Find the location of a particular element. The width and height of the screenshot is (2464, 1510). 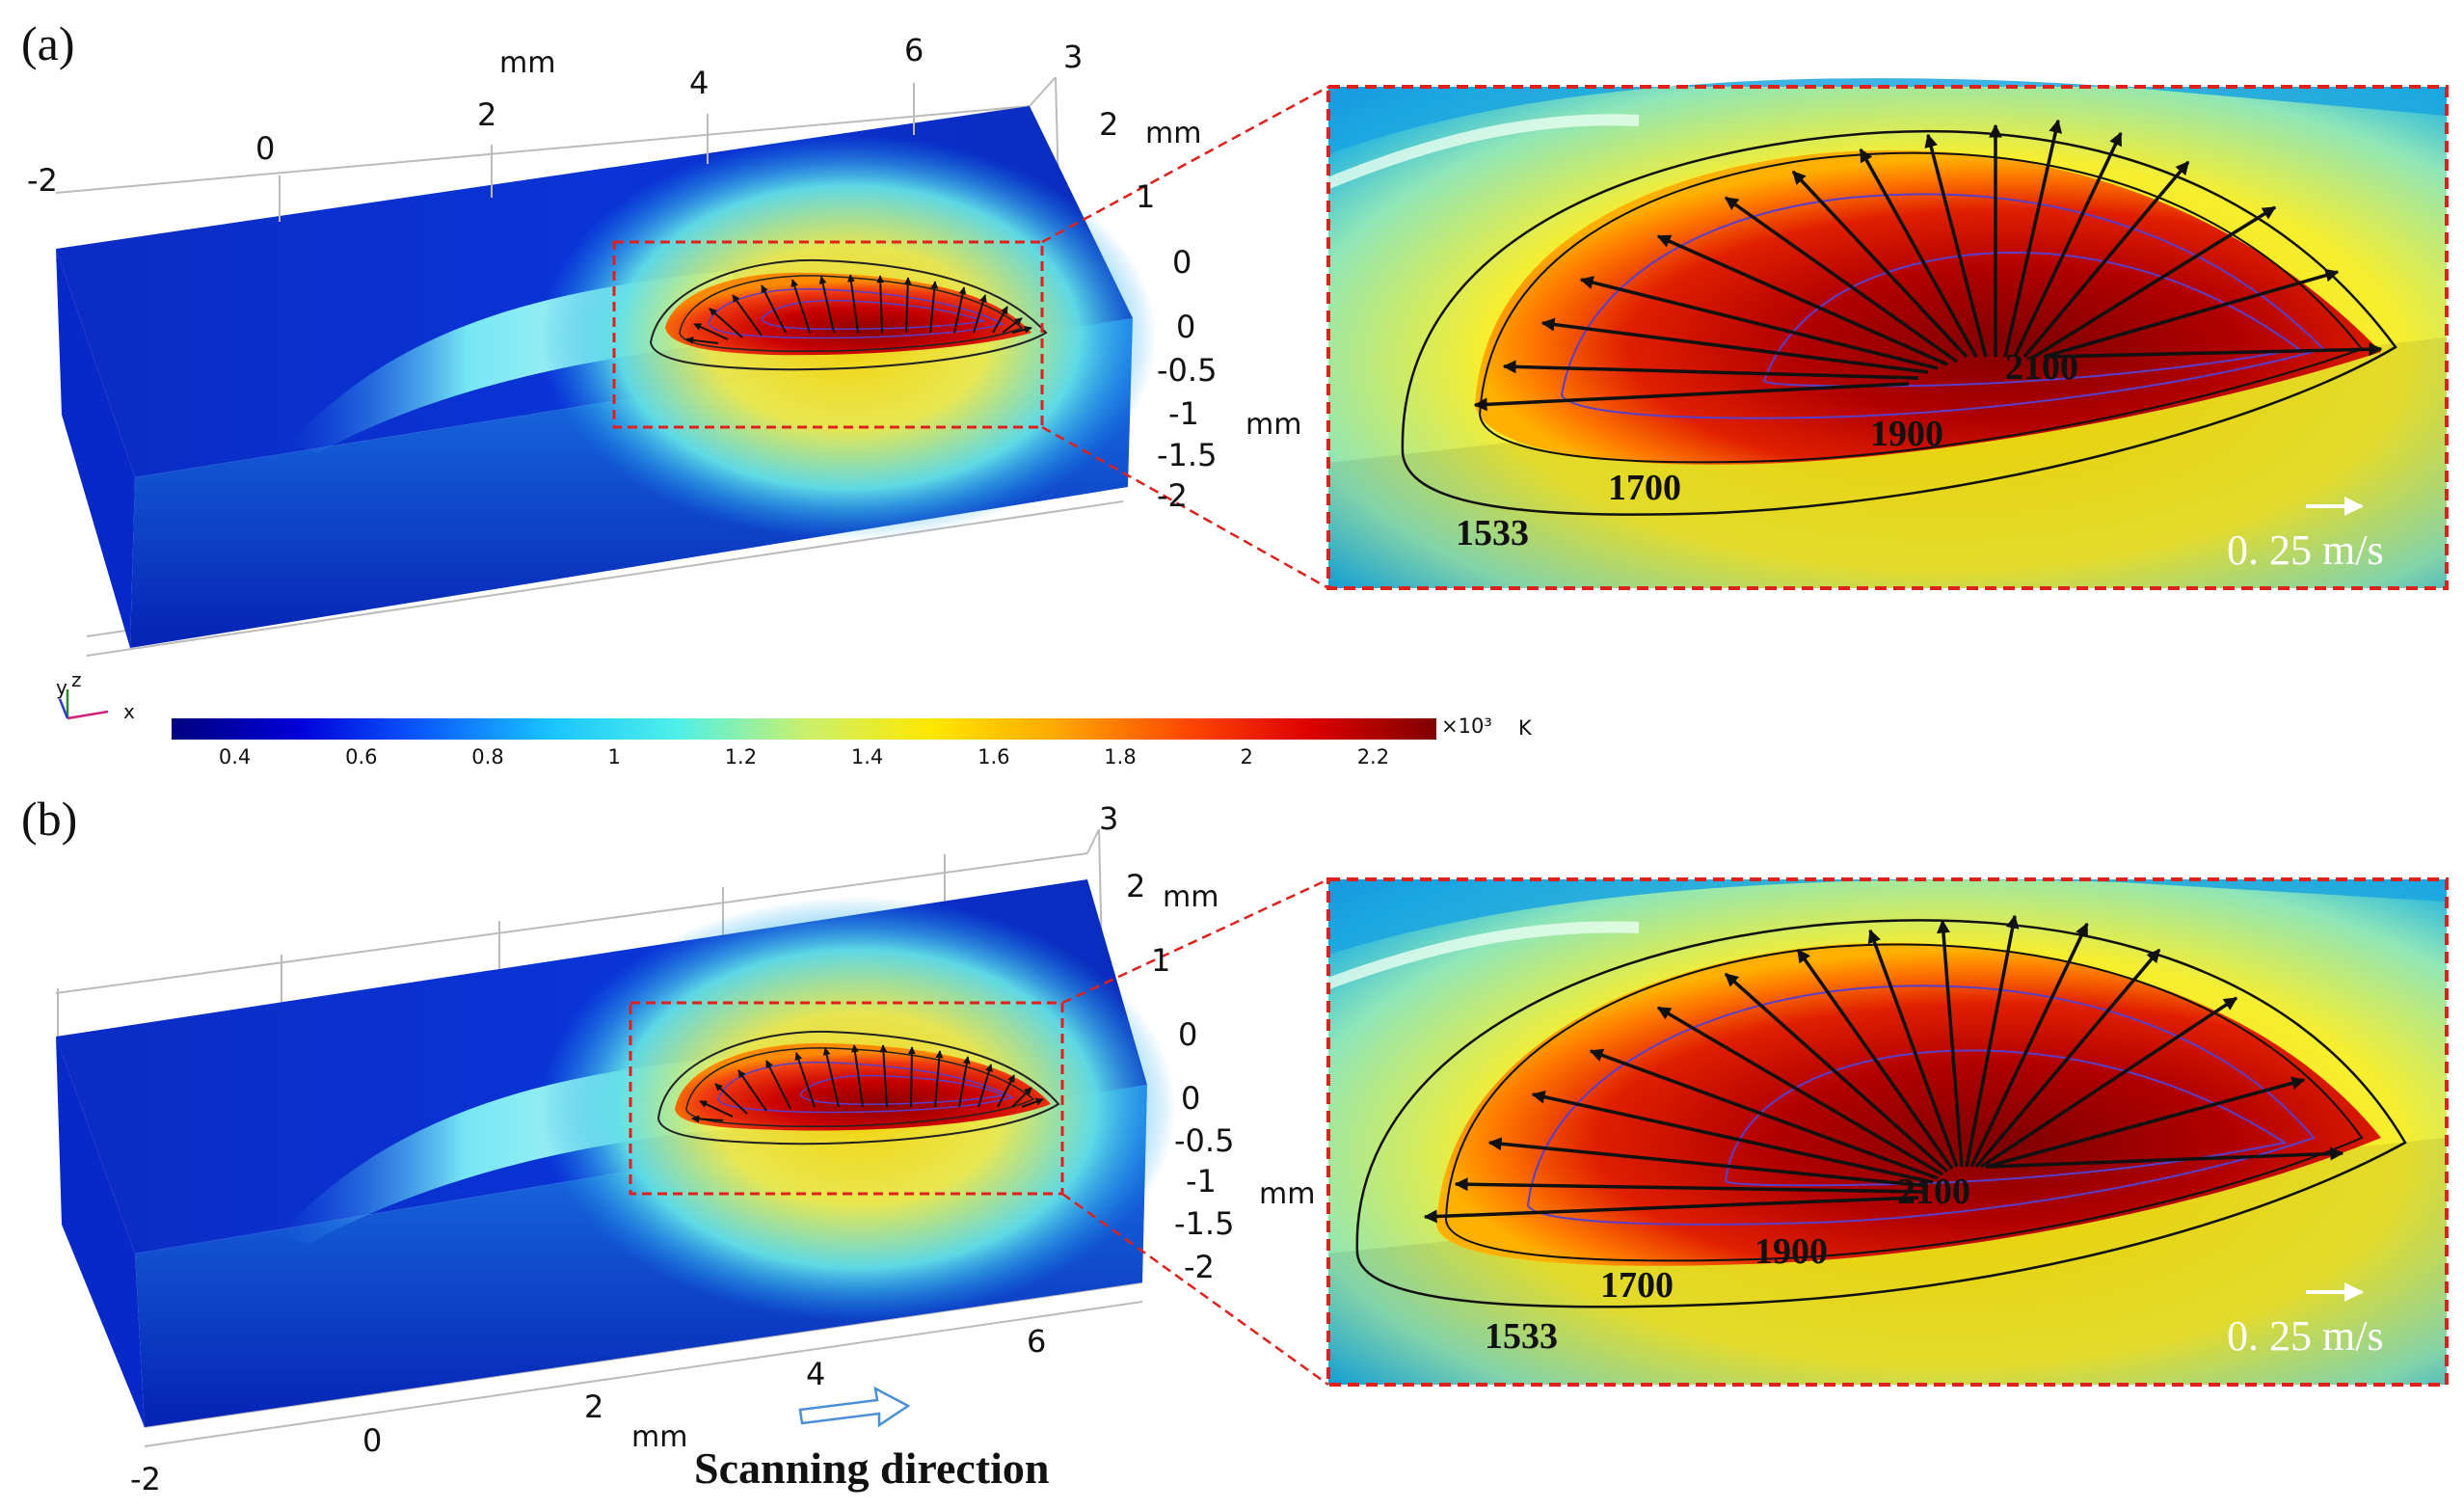

panel-a-depth-axis-unit: mm is located at coordinates (1273, 425).